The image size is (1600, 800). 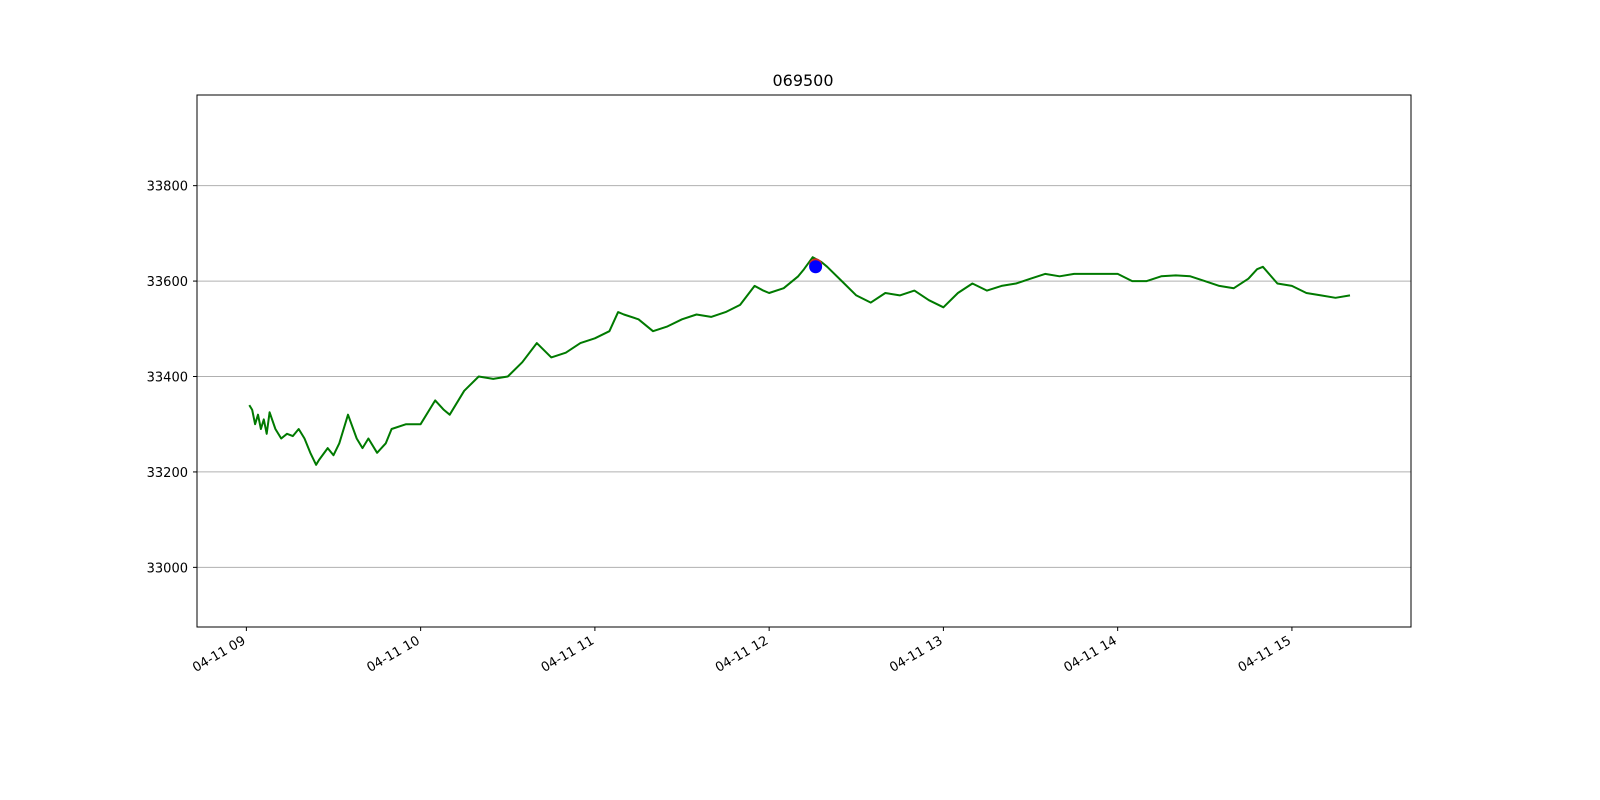 I want to click on y-axis: 33000 33200 33400 33600 33800, so click(x=172, y=378).